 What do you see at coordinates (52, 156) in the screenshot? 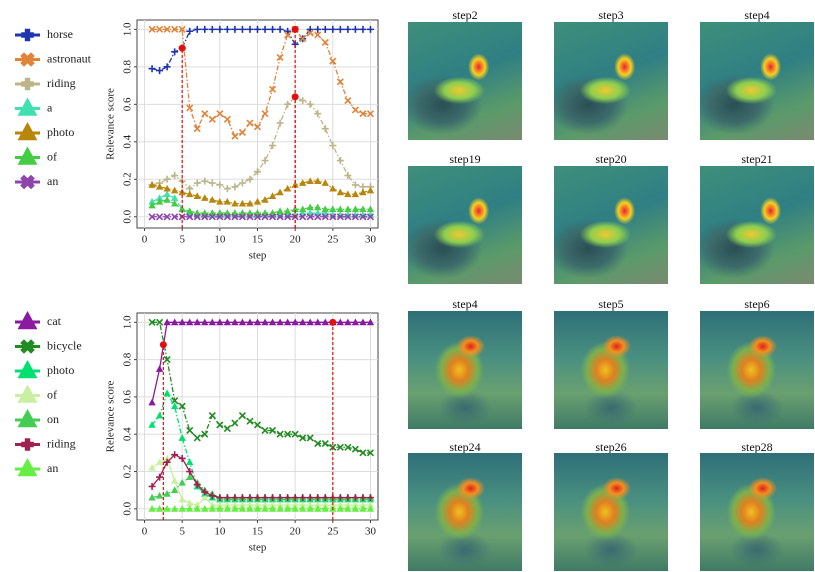
I see `legend-label: of` at bounding box center [52, 156].